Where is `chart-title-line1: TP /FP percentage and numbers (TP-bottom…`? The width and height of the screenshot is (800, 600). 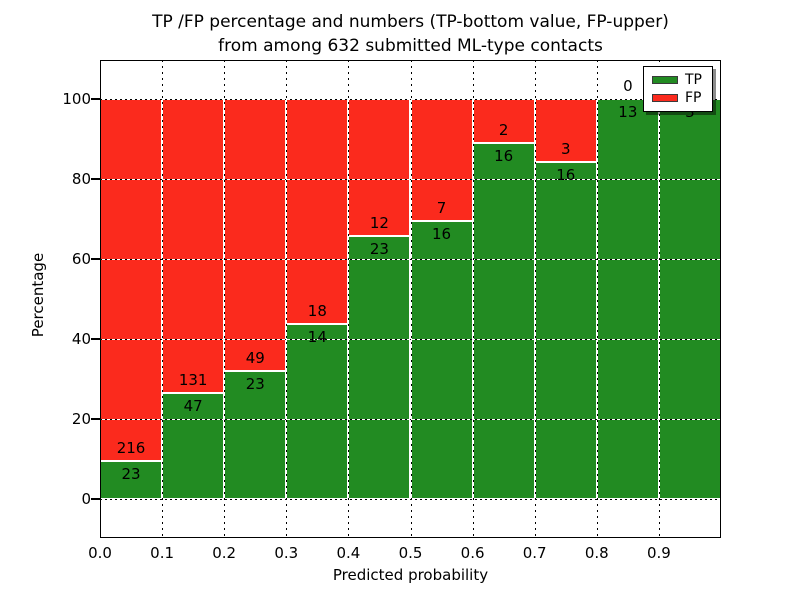 chart-title-line1: TP /FP percentage and numbers (TP-bottom… is located at coordinates (410, 22).